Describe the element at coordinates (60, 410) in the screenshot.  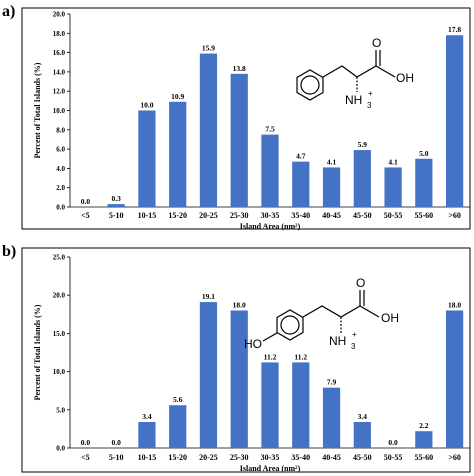
I see `y-tick-label: 5.0` at that location.